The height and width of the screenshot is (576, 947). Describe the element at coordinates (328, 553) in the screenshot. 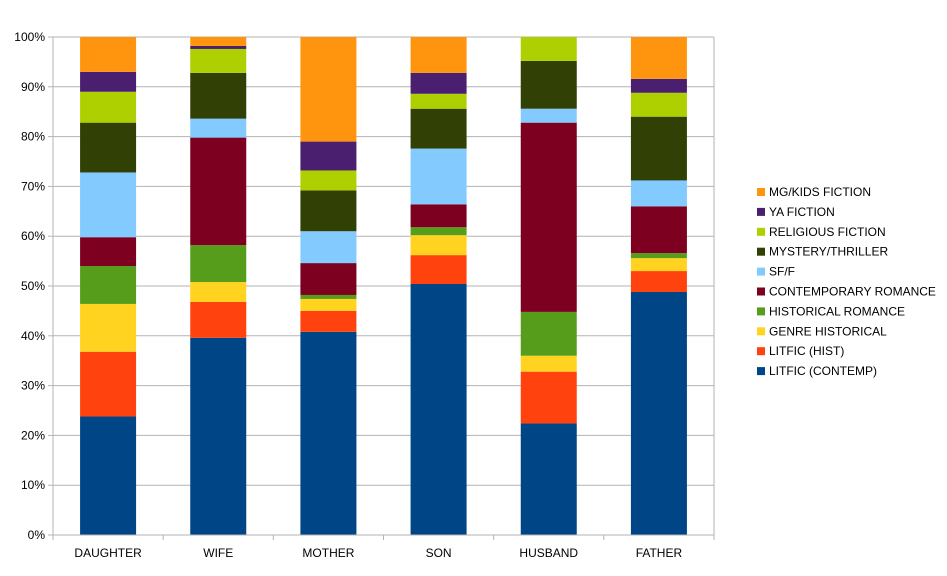

I see `x-tick-label: MOTHER` at that location.